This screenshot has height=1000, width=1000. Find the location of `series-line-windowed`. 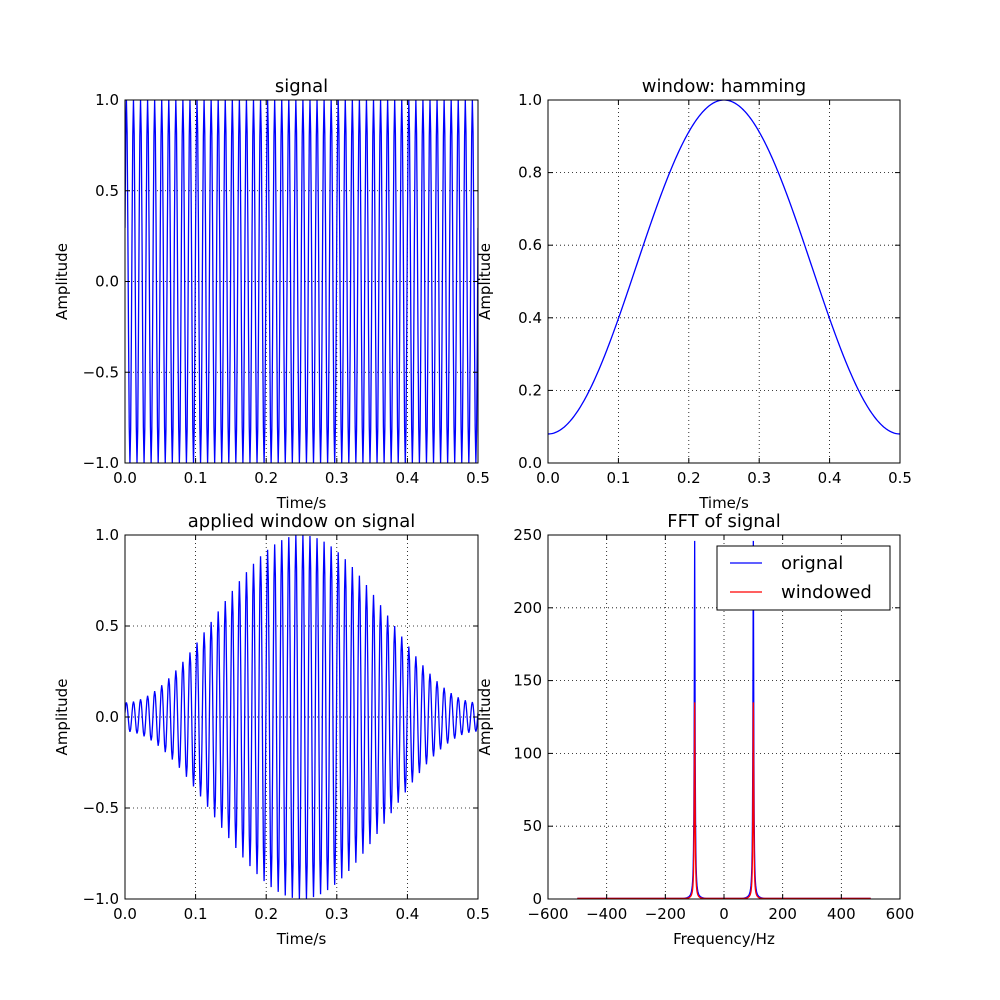

series-line-windowed is located at coordinates (301, 717).